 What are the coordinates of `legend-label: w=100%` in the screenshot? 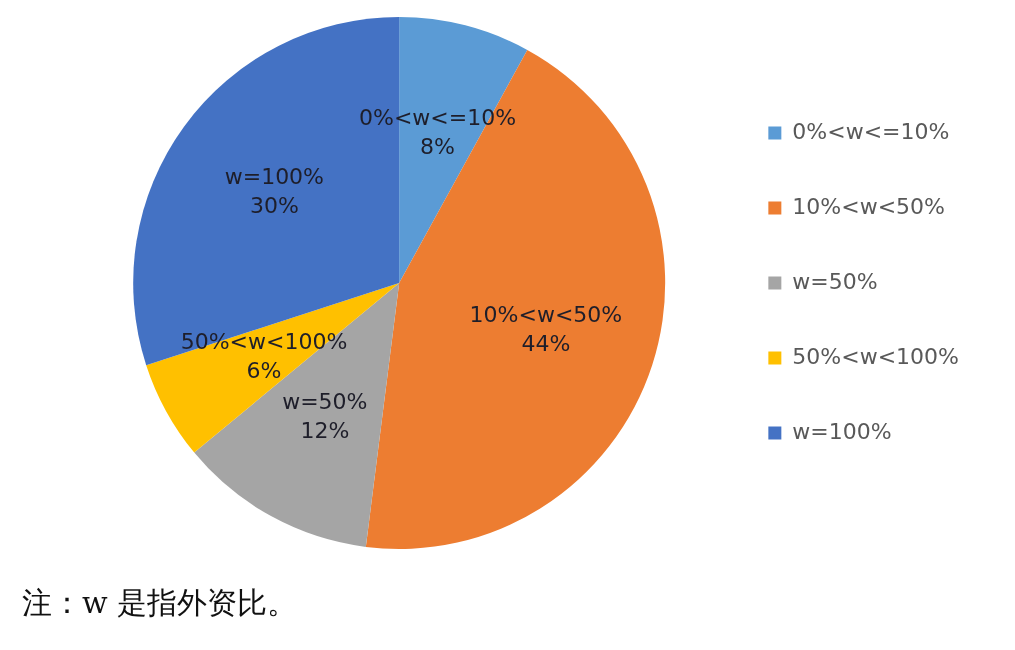 It's located at (842, 431).